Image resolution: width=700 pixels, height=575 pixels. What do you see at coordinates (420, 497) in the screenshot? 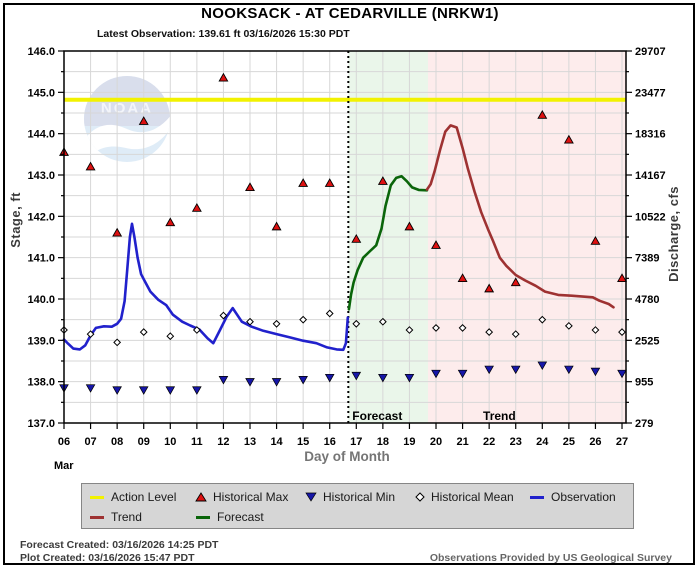
I see `diamond-swatch-icon` at bounding box center [420, 497].